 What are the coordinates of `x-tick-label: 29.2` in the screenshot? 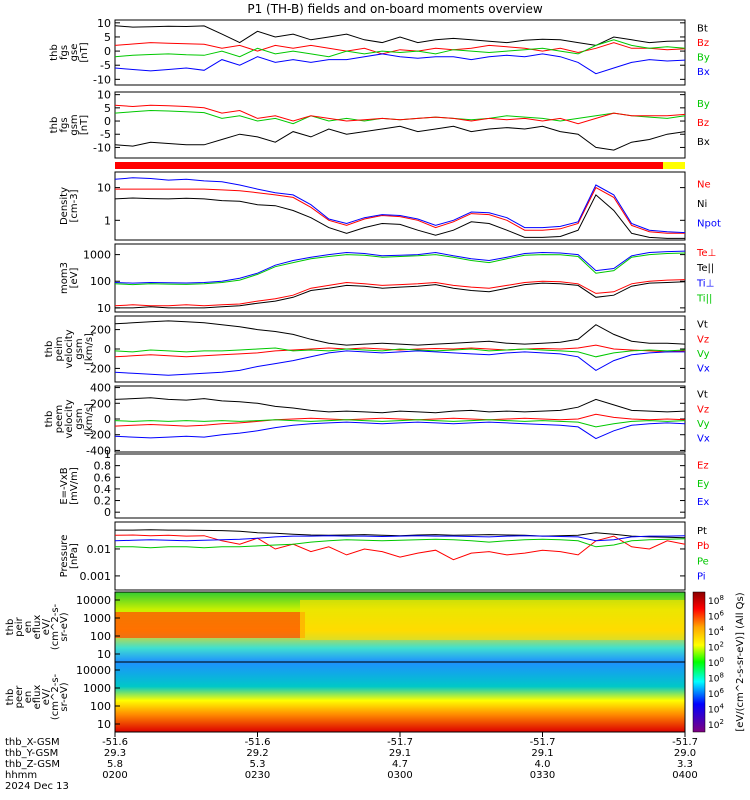 It's located at (257, 753).